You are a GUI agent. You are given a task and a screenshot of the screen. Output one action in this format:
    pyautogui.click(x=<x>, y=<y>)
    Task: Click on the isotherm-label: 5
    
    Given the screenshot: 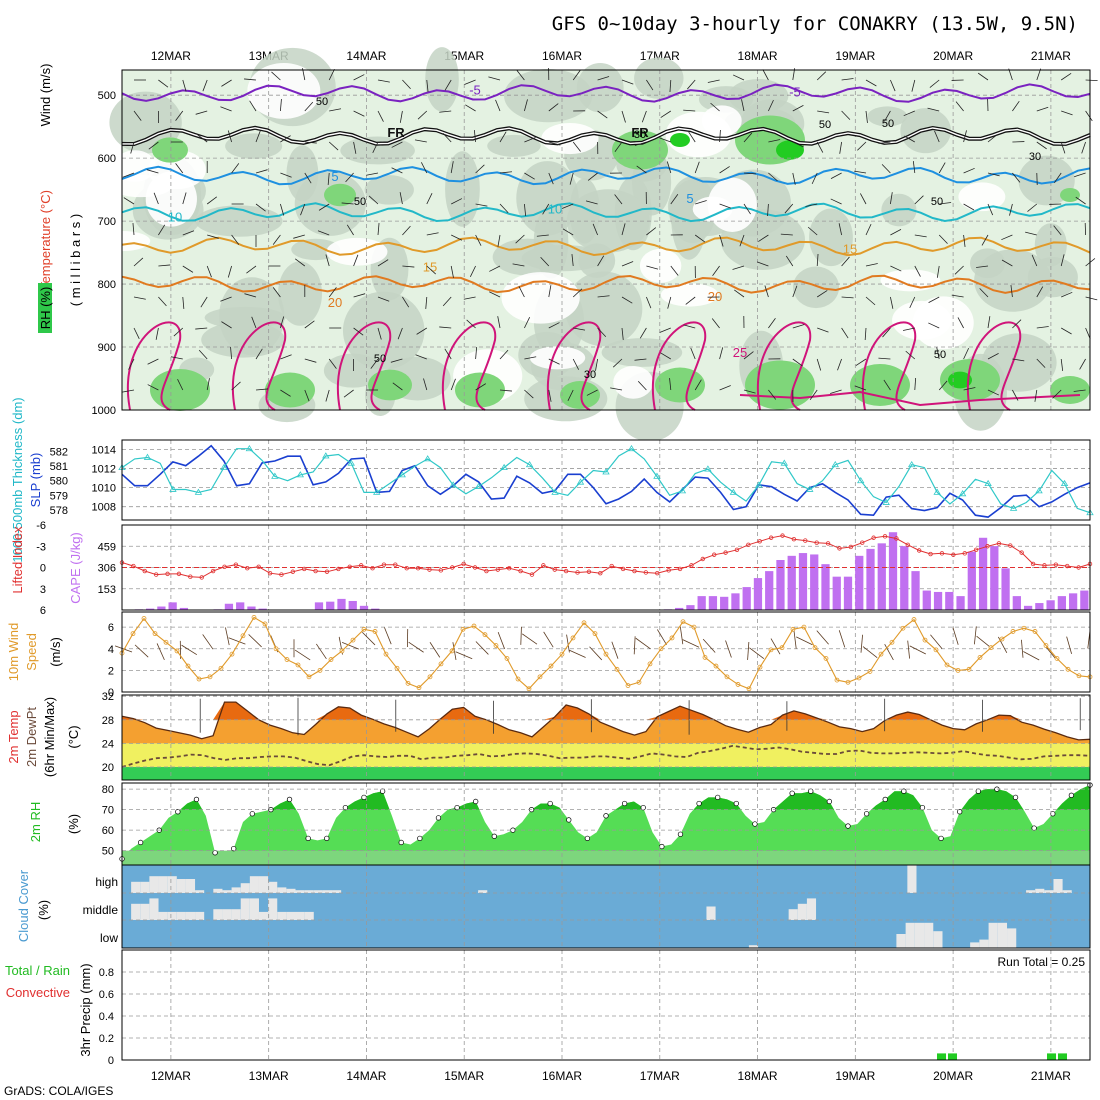 What is the action you would take?
    pyautogui.click(x=334, y=176)
    